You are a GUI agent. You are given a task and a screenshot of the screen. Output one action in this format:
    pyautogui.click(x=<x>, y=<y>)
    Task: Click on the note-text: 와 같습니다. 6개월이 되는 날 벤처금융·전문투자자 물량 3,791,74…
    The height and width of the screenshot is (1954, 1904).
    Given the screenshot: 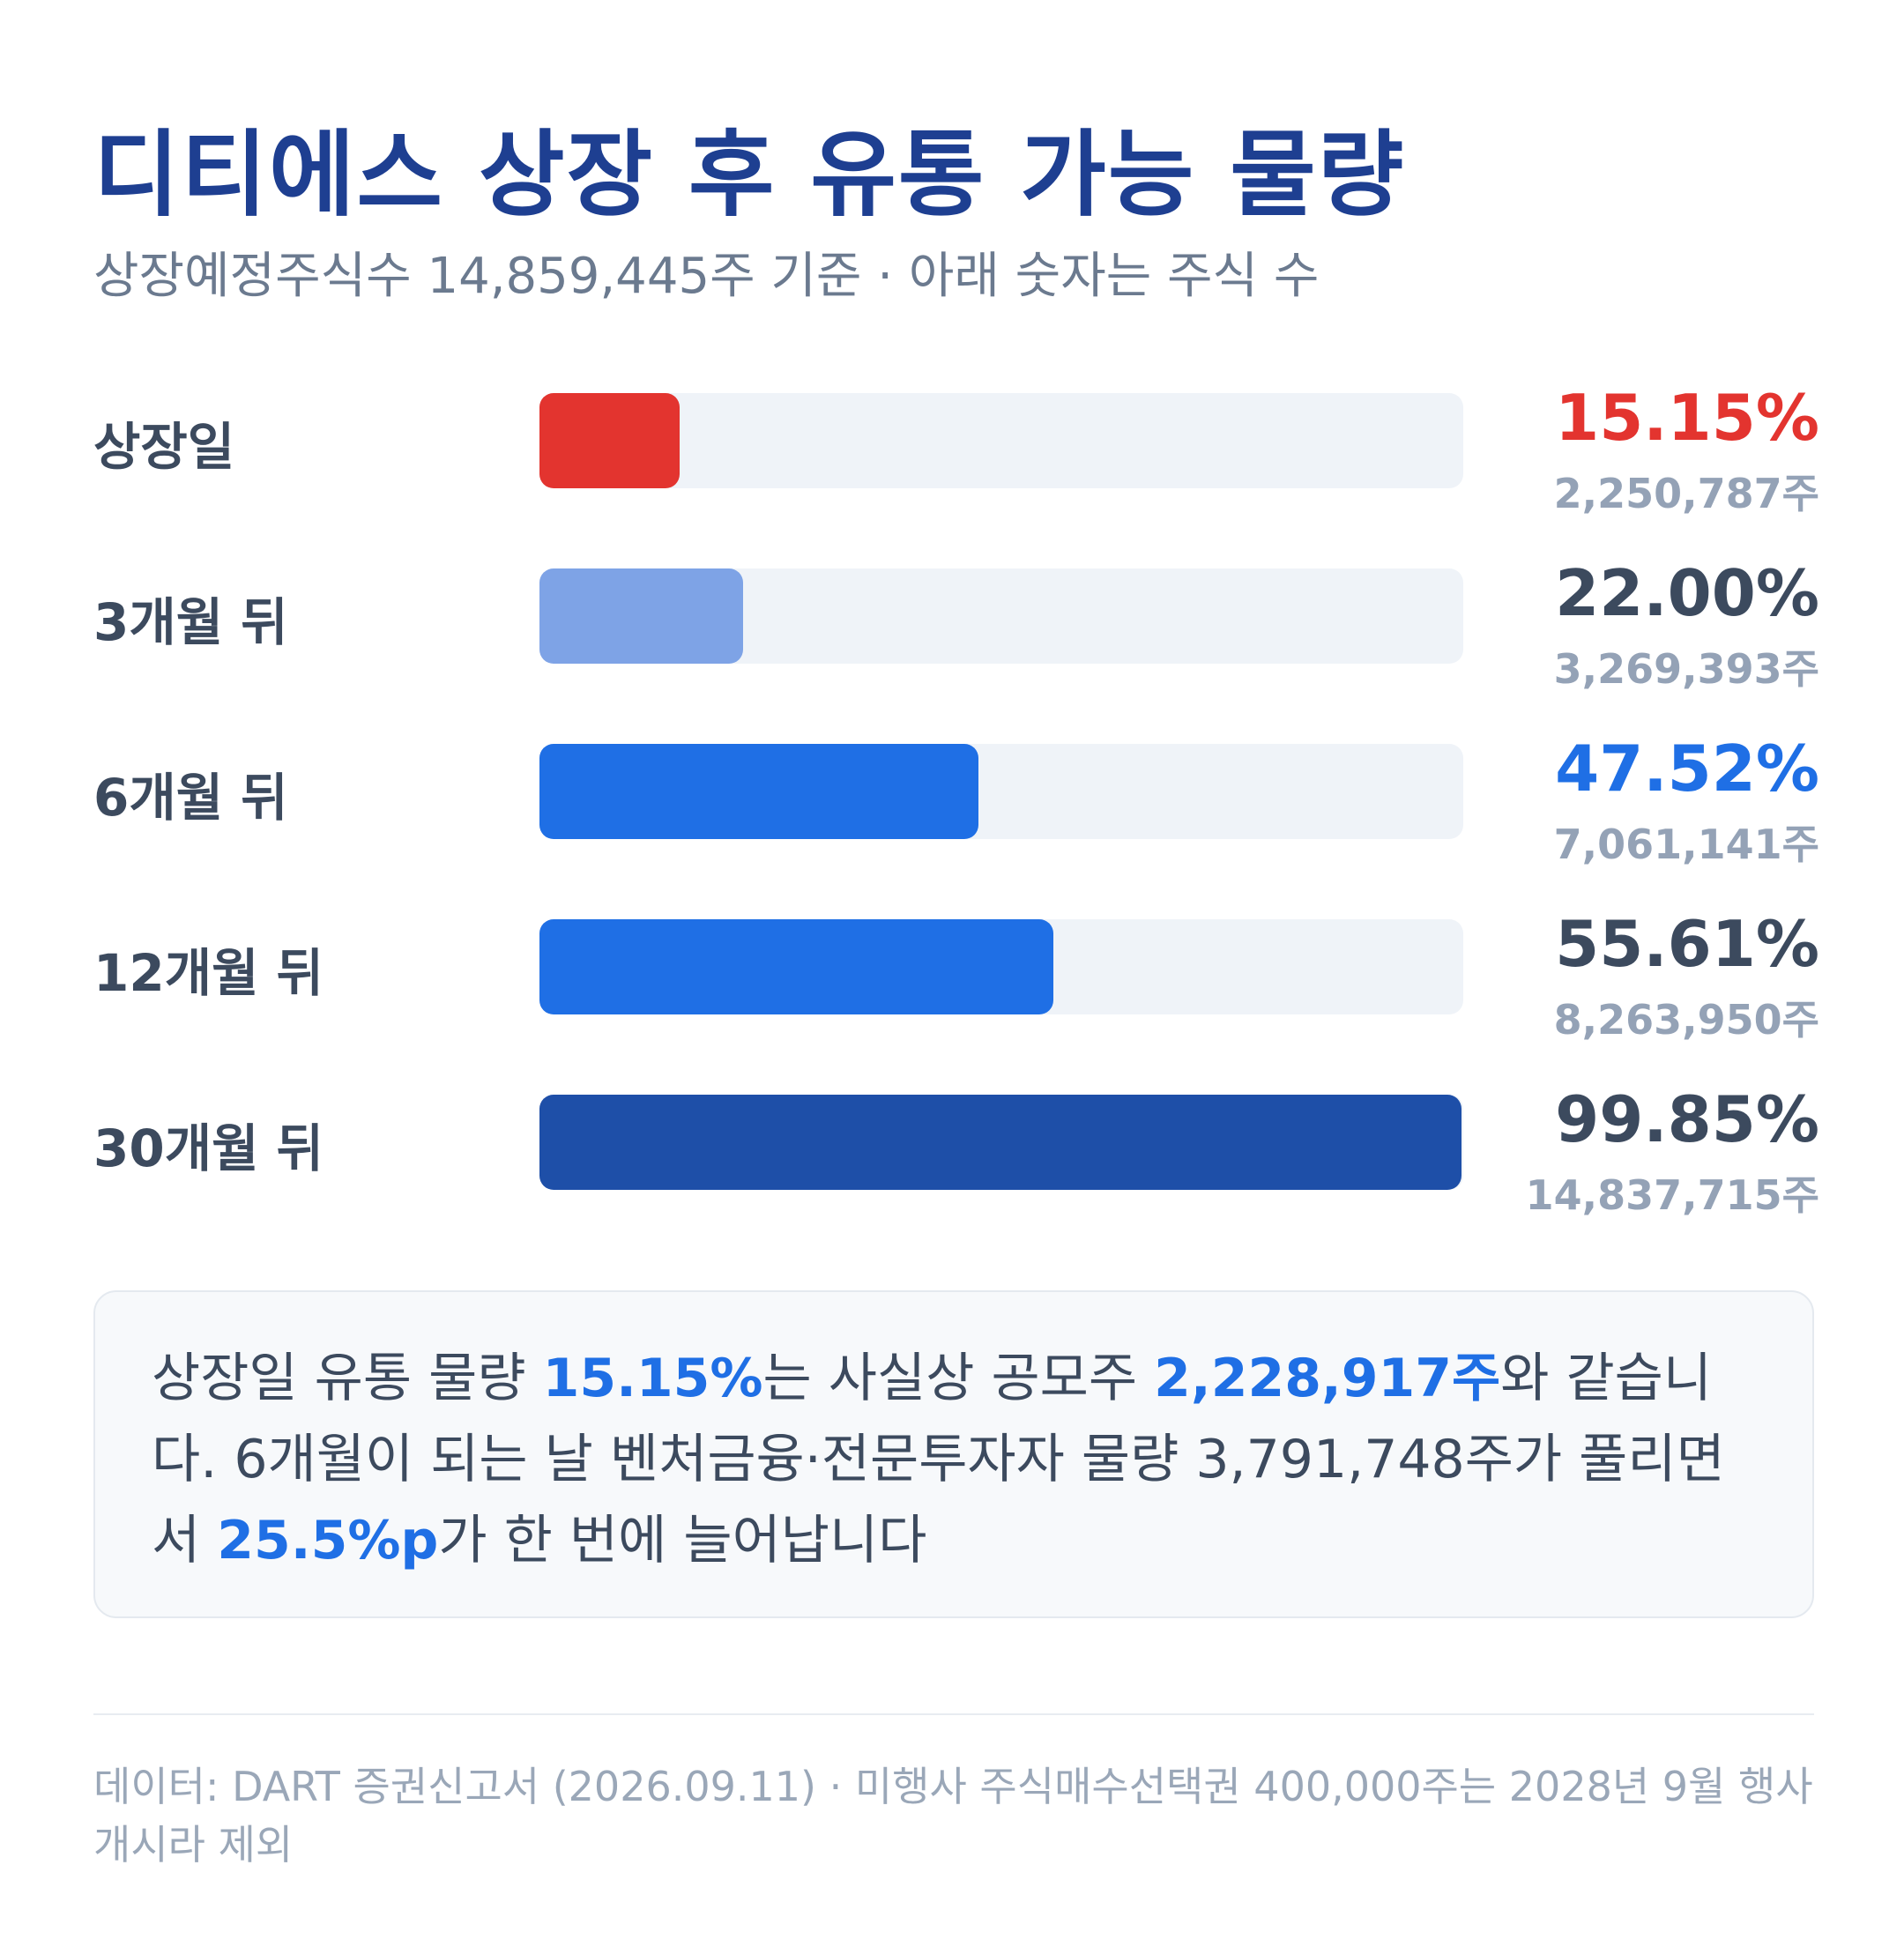 What is the action you would take?
    pyautogui.click(x=938, y=1459)
    